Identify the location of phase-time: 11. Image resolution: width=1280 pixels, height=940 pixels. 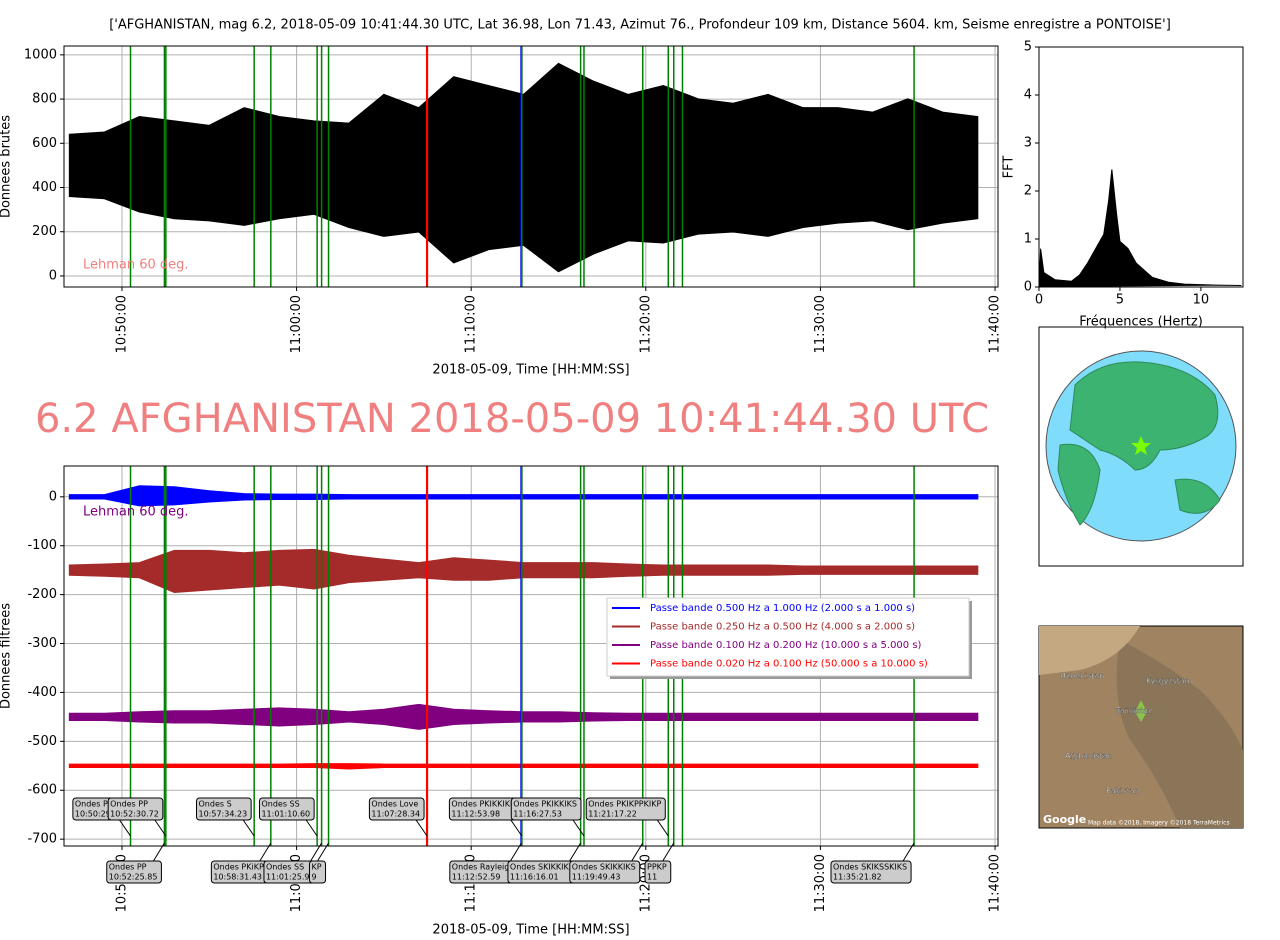
(652, 877).